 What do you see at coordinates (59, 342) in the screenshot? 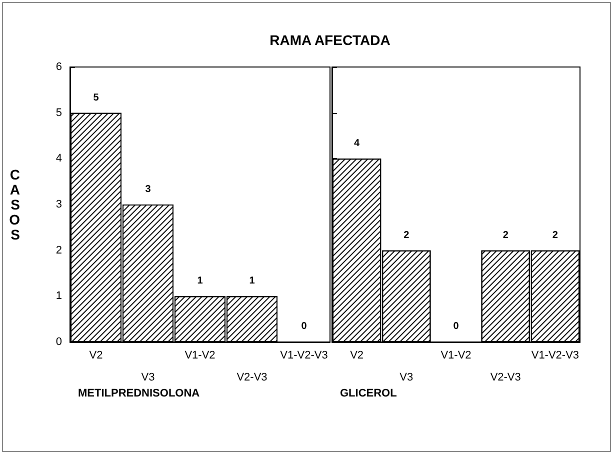
I see `y-tick-label: 0` at bounding box center [59, 342].